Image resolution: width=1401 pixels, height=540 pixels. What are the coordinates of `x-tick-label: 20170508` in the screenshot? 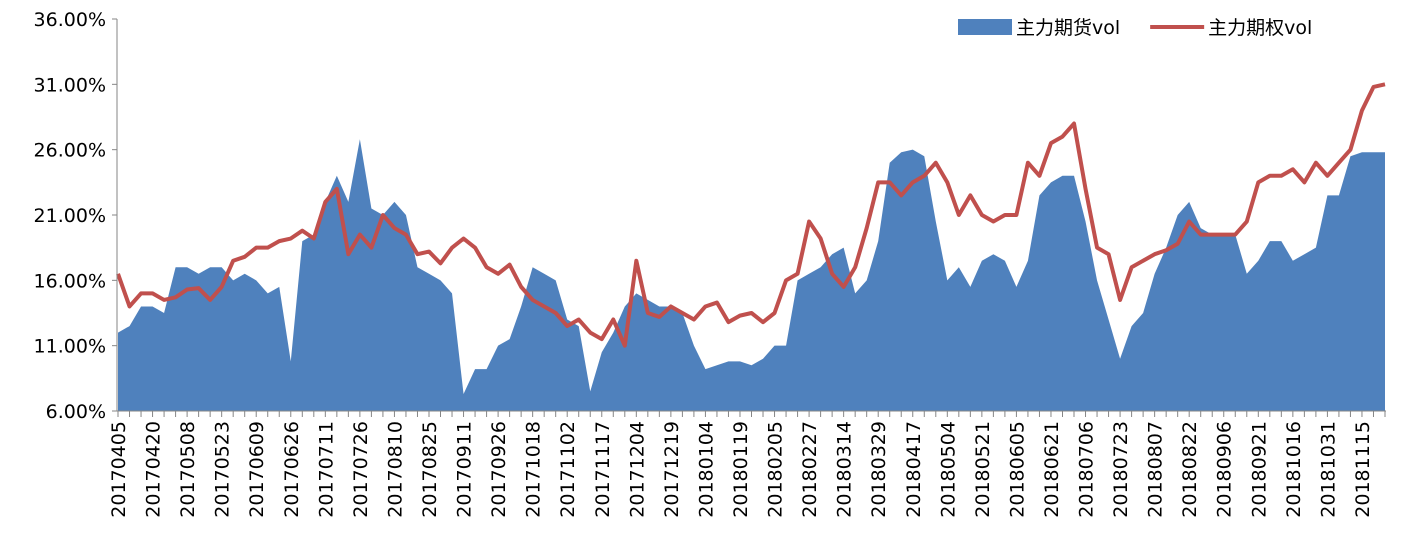 It's located at (188, 469).